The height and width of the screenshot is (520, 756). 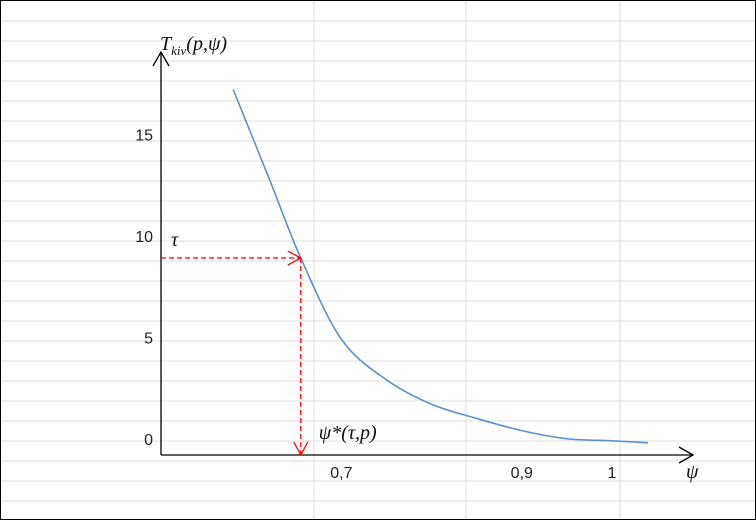 What do you see at coordinates (341, 473) in the screenshot?
I see `x-tick-label: 0,7` at bounding box center [341, 473].